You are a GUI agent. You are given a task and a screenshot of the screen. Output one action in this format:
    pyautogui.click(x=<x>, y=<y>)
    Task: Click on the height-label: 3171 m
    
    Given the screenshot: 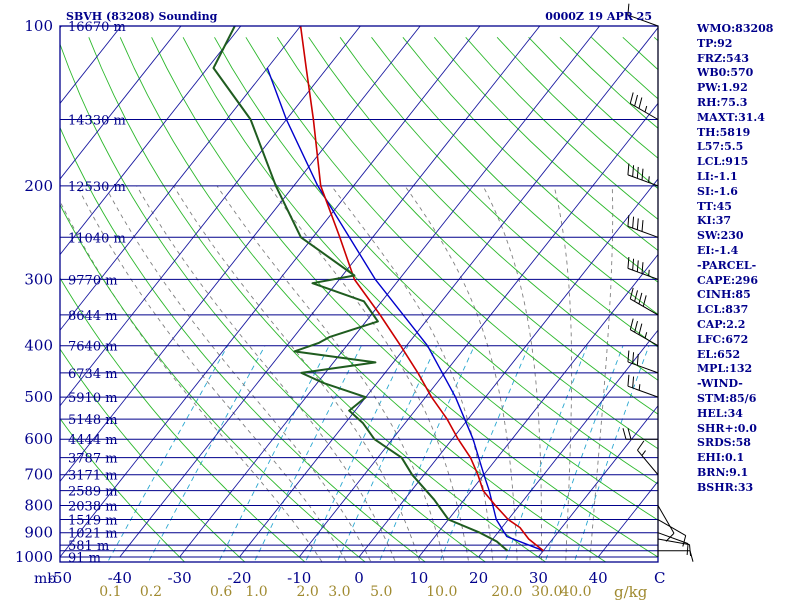 What is the action you would take?
    pyautogui.click(x=93, y=476)
    